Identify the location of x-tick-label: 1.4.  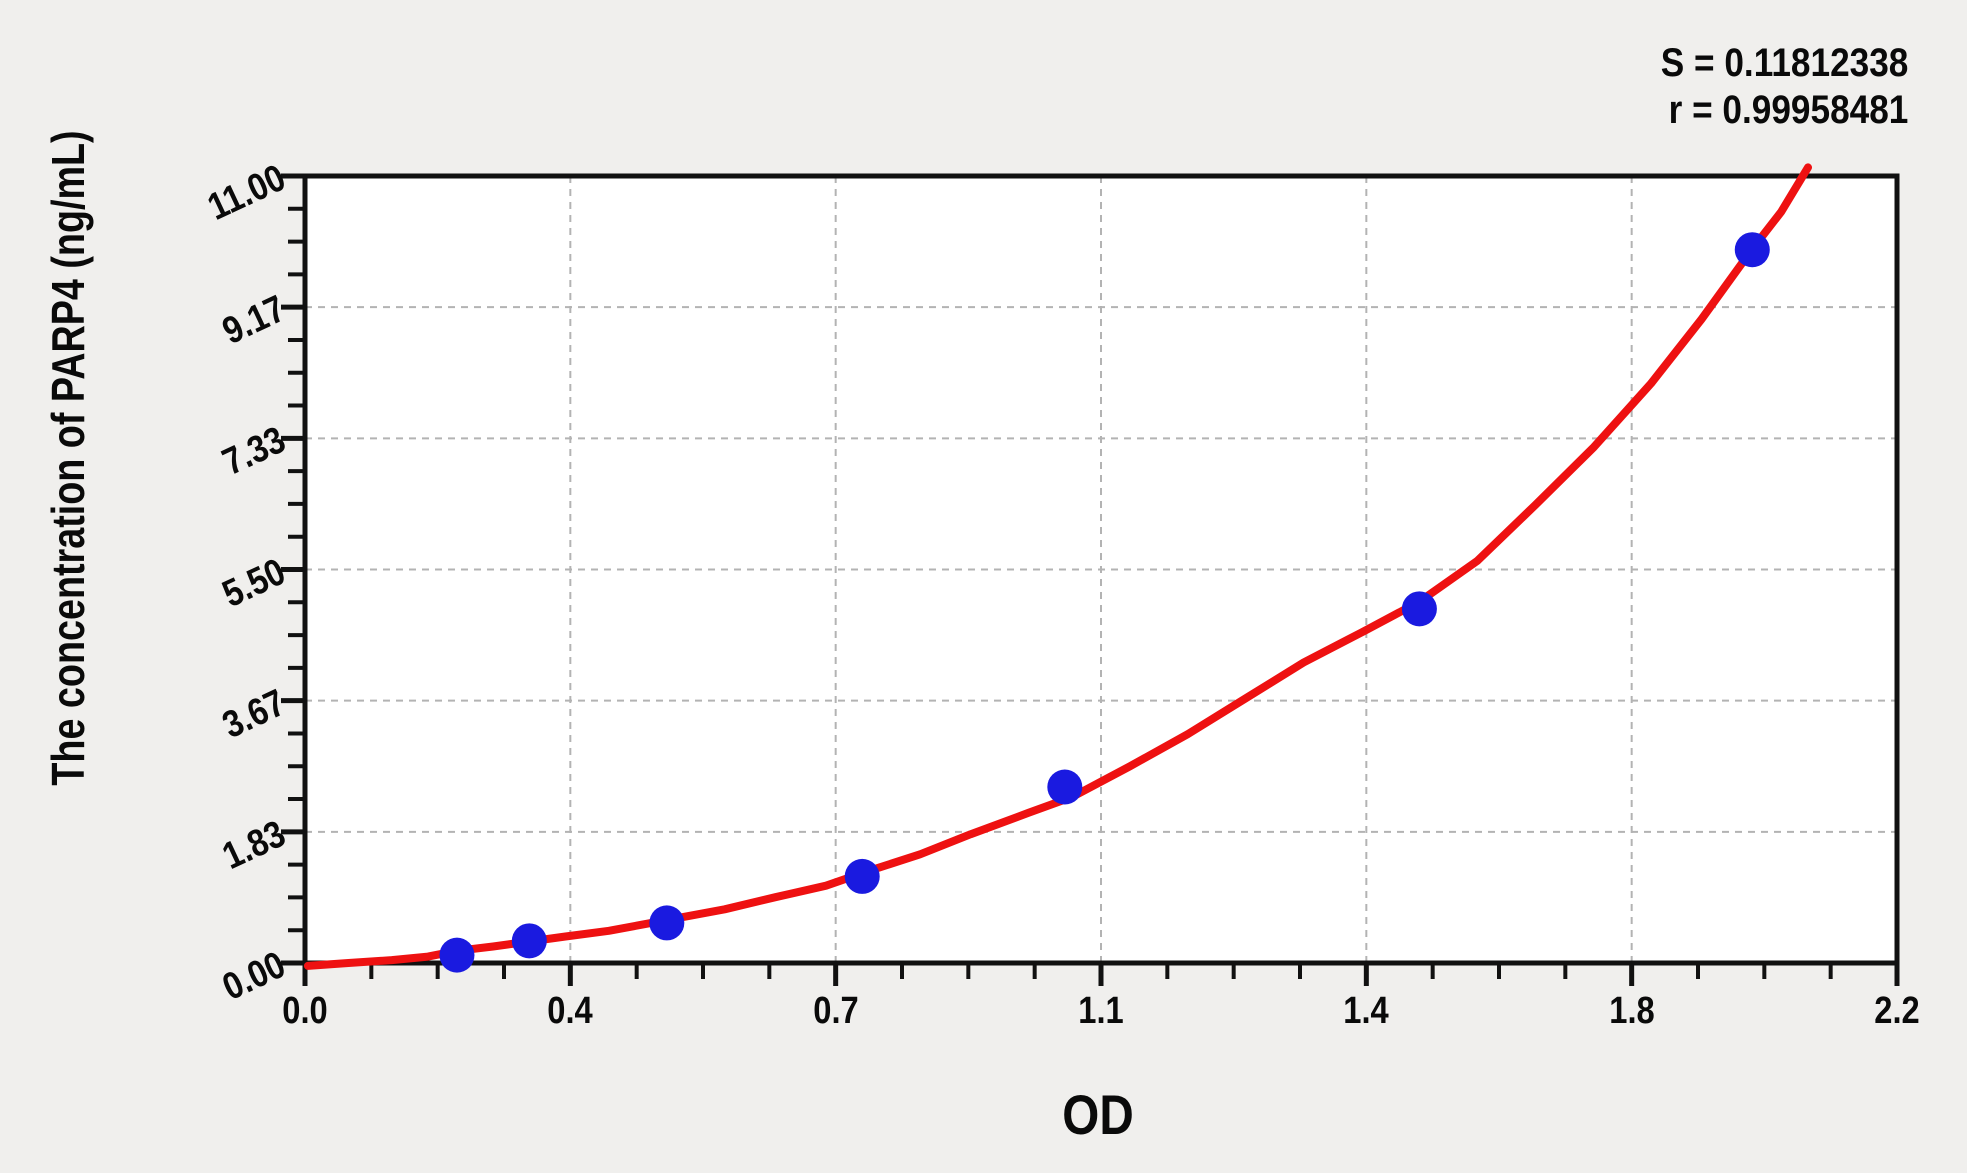
(1366, 1011).